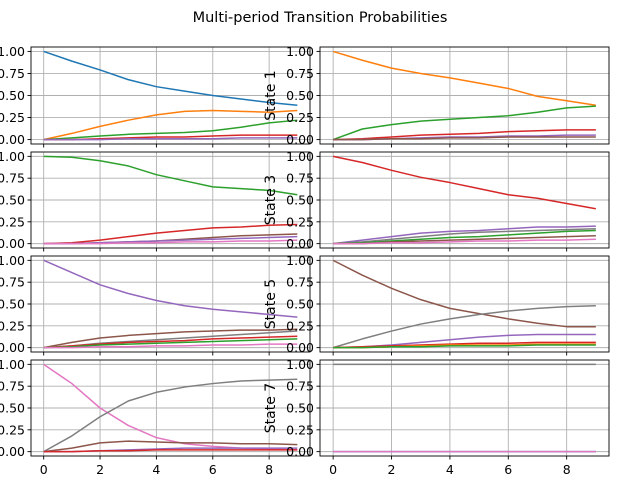 The width and height of the screenshot is (640, 480). Describe the element at coordinates (436, 417) in the screenshot. I see `panel-7: 0.00 0.25 0.50 0.75 1.00 0 2 4 6 8 State 7` at that location.